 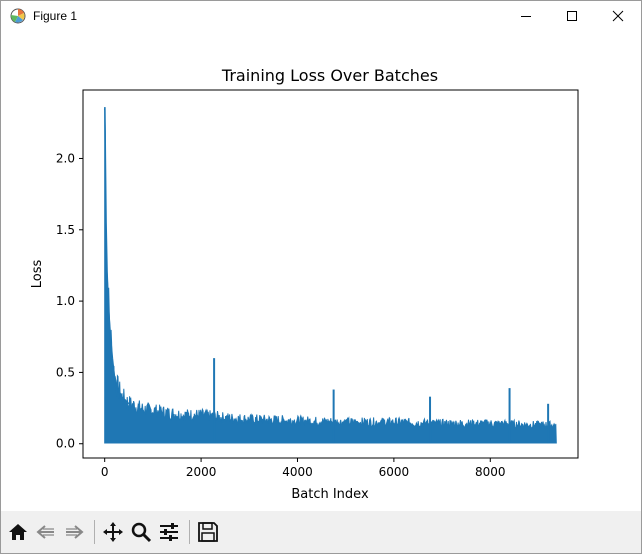 I want to click on pan-button, so click(x=113, y=532).